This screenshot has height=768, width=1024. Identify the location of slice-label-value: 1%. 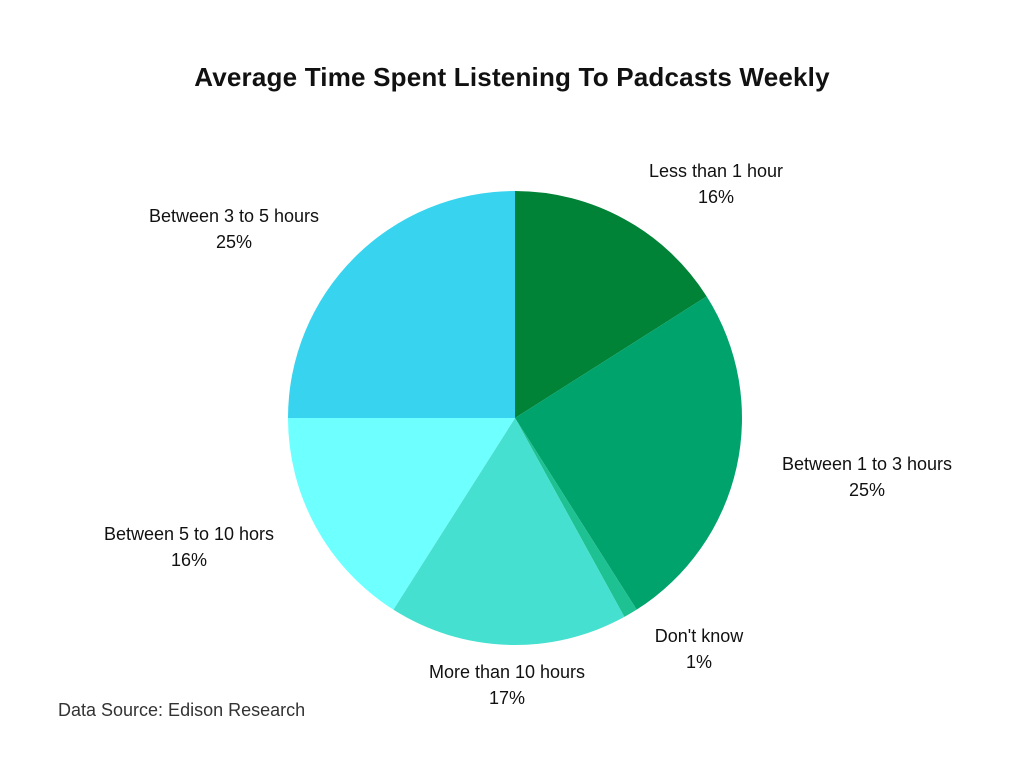
(698, 662).